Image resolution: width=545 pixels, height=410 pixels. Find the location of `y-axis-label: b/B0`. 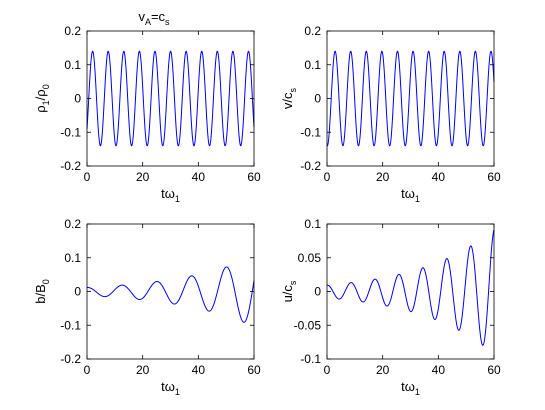

y-axis-label: b/B0 is located at coordinates (42, 291).